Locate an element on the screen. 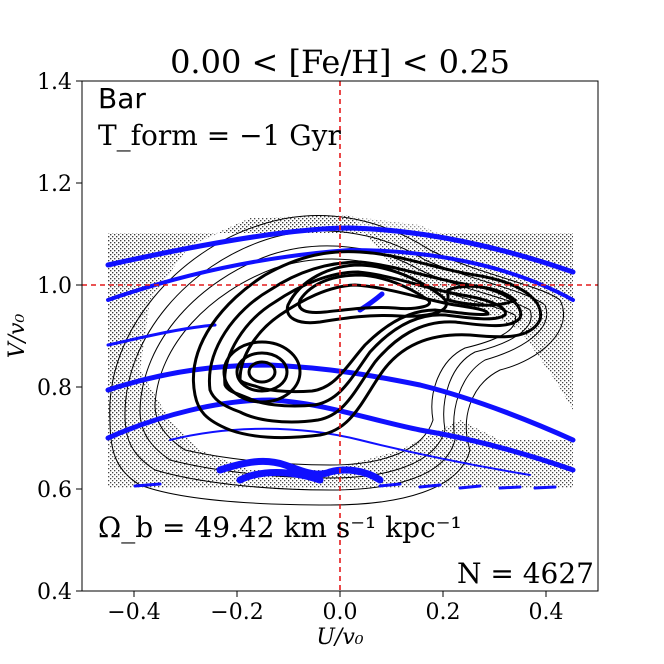 Image resolution: width=664 pixels, height=664 pixels. omega-label: Ω_b = 49.42 km s⁻¹ kpc⁻¹ is located at coordinates (280, 527).